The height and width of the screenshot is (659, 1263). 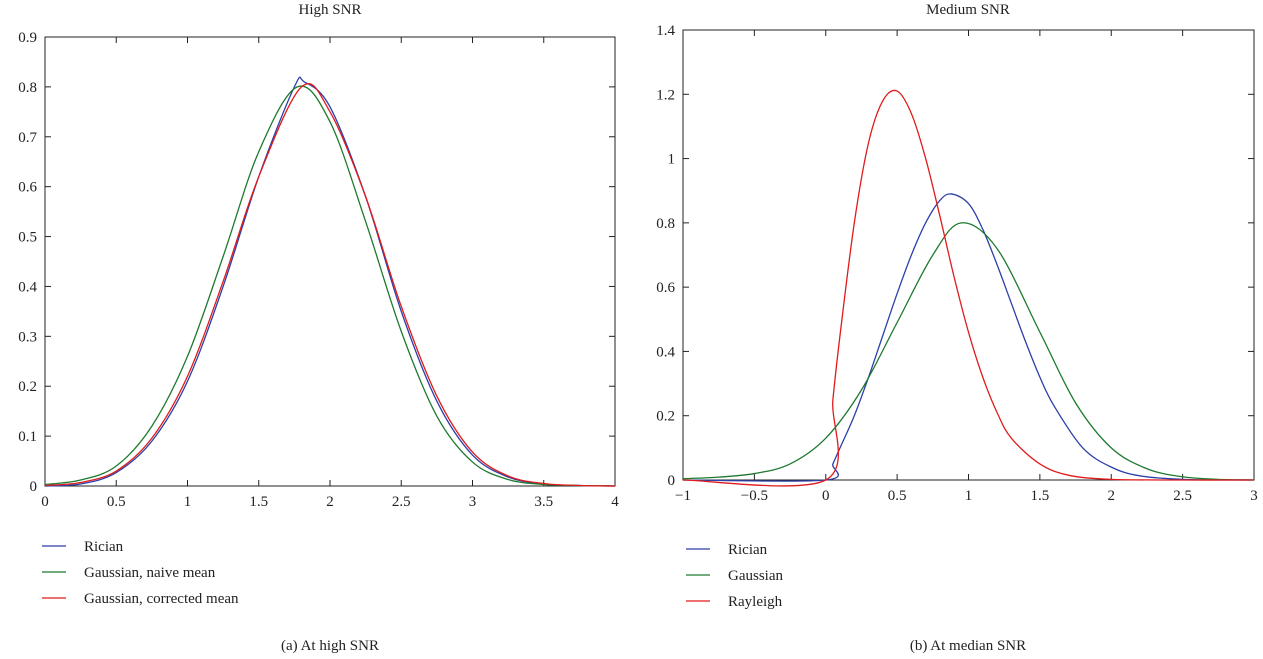 What do you see at coordinates (27, 437) in the screenshot?
I see `y-tick-label: 0.1` at bounding box center [27, 437].